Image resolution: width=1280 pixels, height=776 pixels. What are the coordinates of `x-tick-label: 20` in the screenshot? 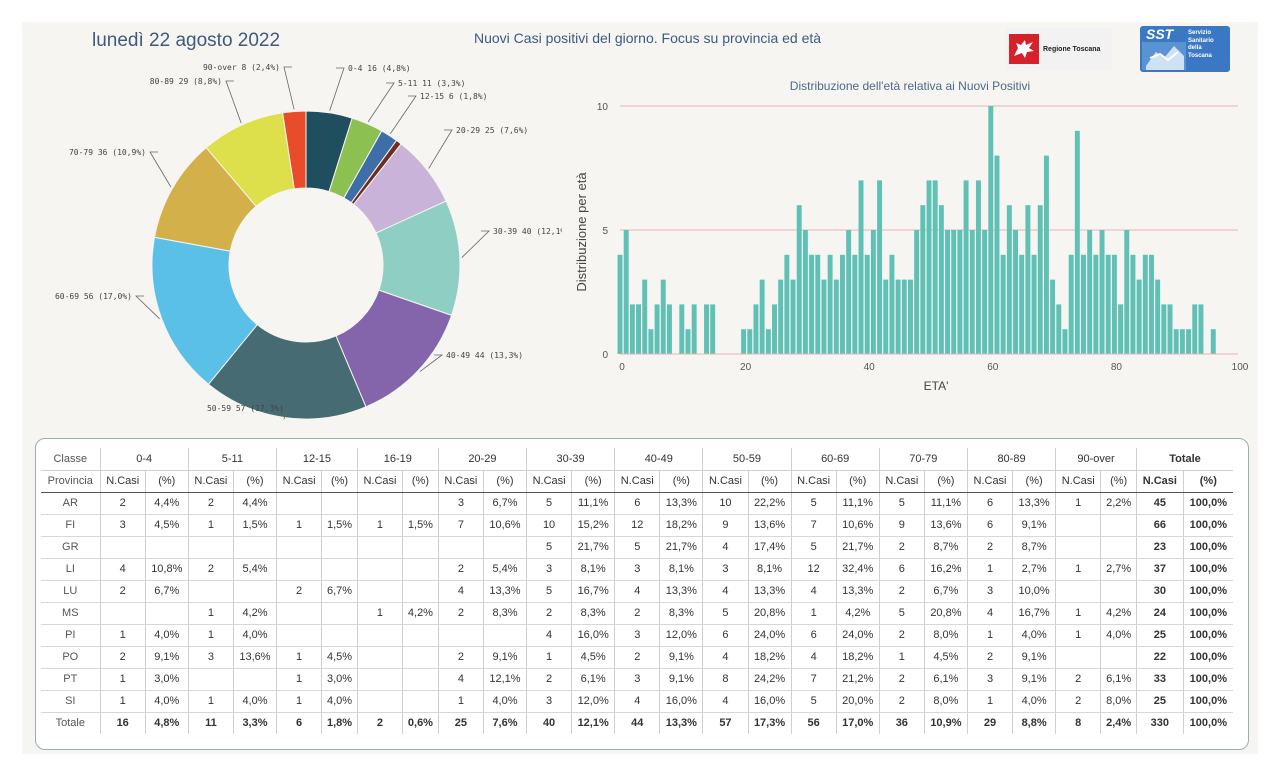 It's located at (746, 367).